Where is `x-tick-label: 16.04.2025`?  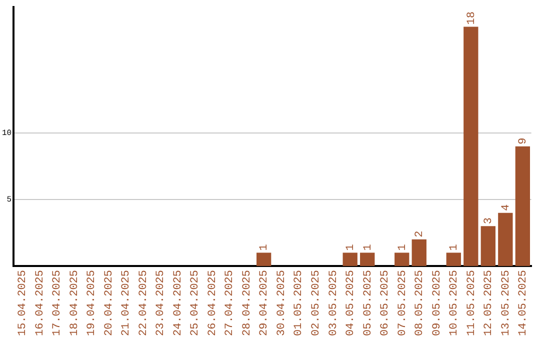
x-tick-label: 16.04.2025 is located at coordinates (40, 303).